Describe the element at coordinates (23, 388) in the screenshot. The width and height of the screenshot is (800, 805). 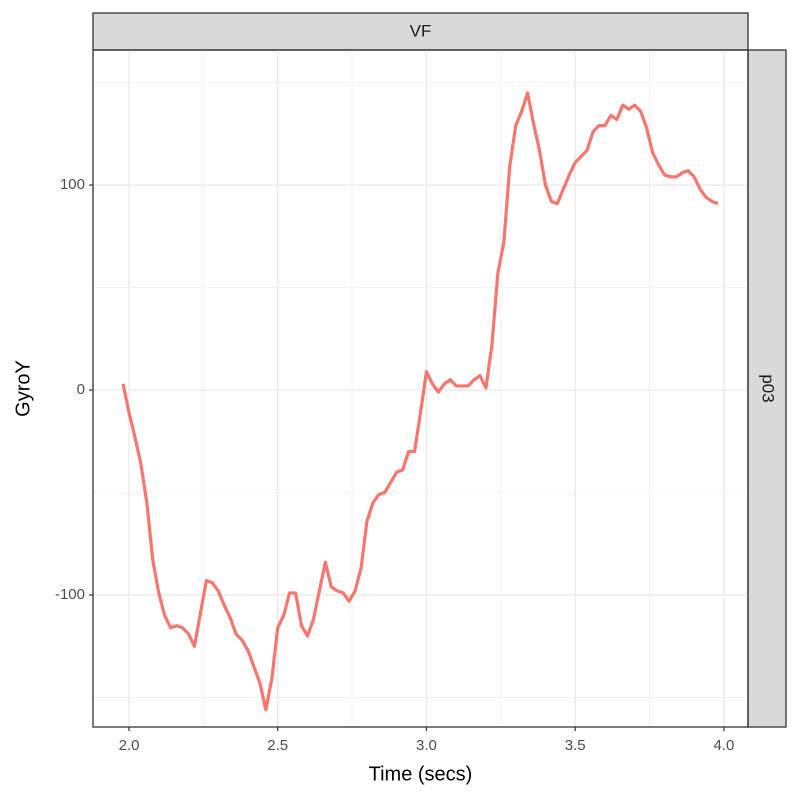
I see `y-axis-title: GyroY` at that location.